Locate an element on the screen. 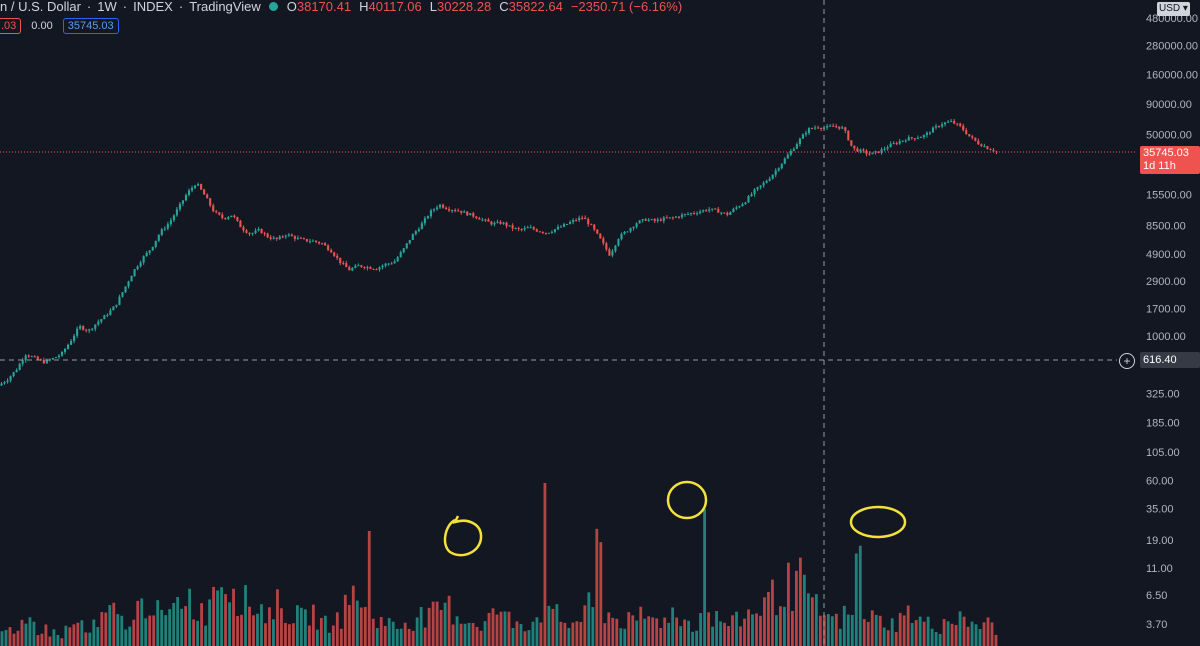 This screenshot has height=646, width=1200. ask-badge: 35745.03 is located at coordinates (90, 26).